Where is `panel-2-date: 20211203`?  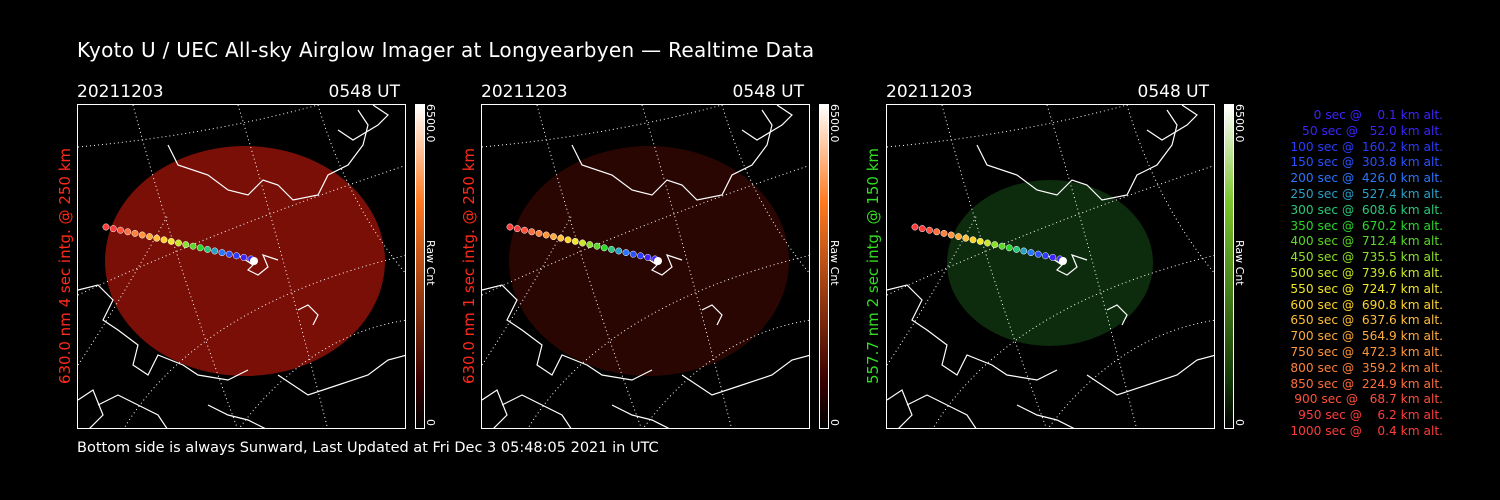
panel-2-date: 20211203 is located at coordinates (524, 92).